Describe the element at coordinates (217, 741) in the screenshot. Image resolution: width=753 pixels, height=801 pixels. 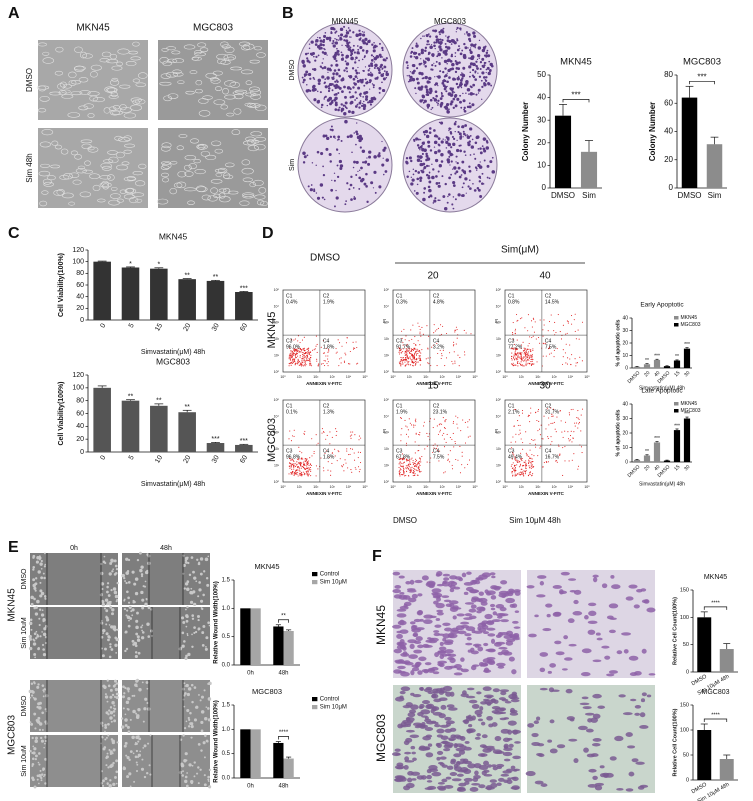
I see `y-axis-label: Relative Wound Width(100%)` at that location.